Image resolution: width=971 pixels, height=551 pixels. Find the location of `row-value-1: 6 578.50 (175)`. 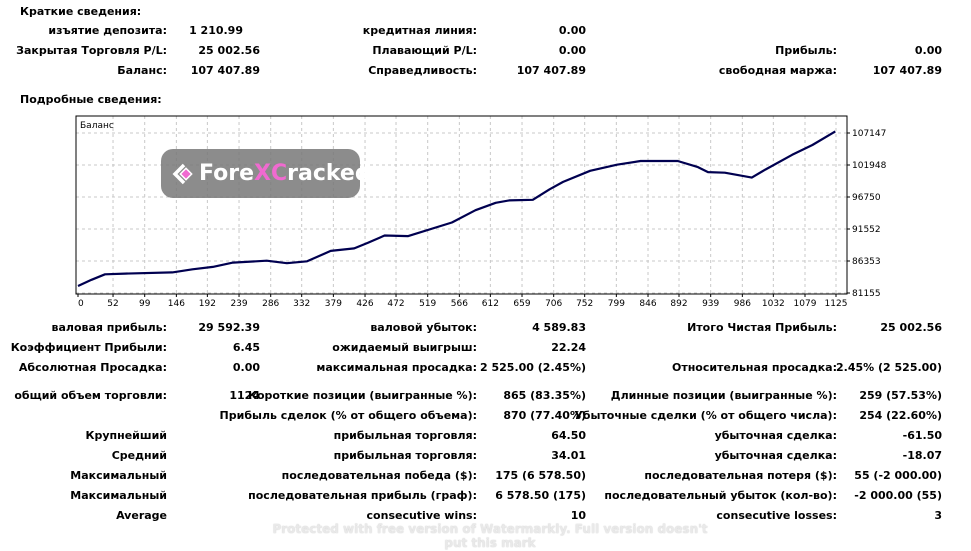

row-value-1: 6 578.50 (175) is located at coordinates (540, 495).